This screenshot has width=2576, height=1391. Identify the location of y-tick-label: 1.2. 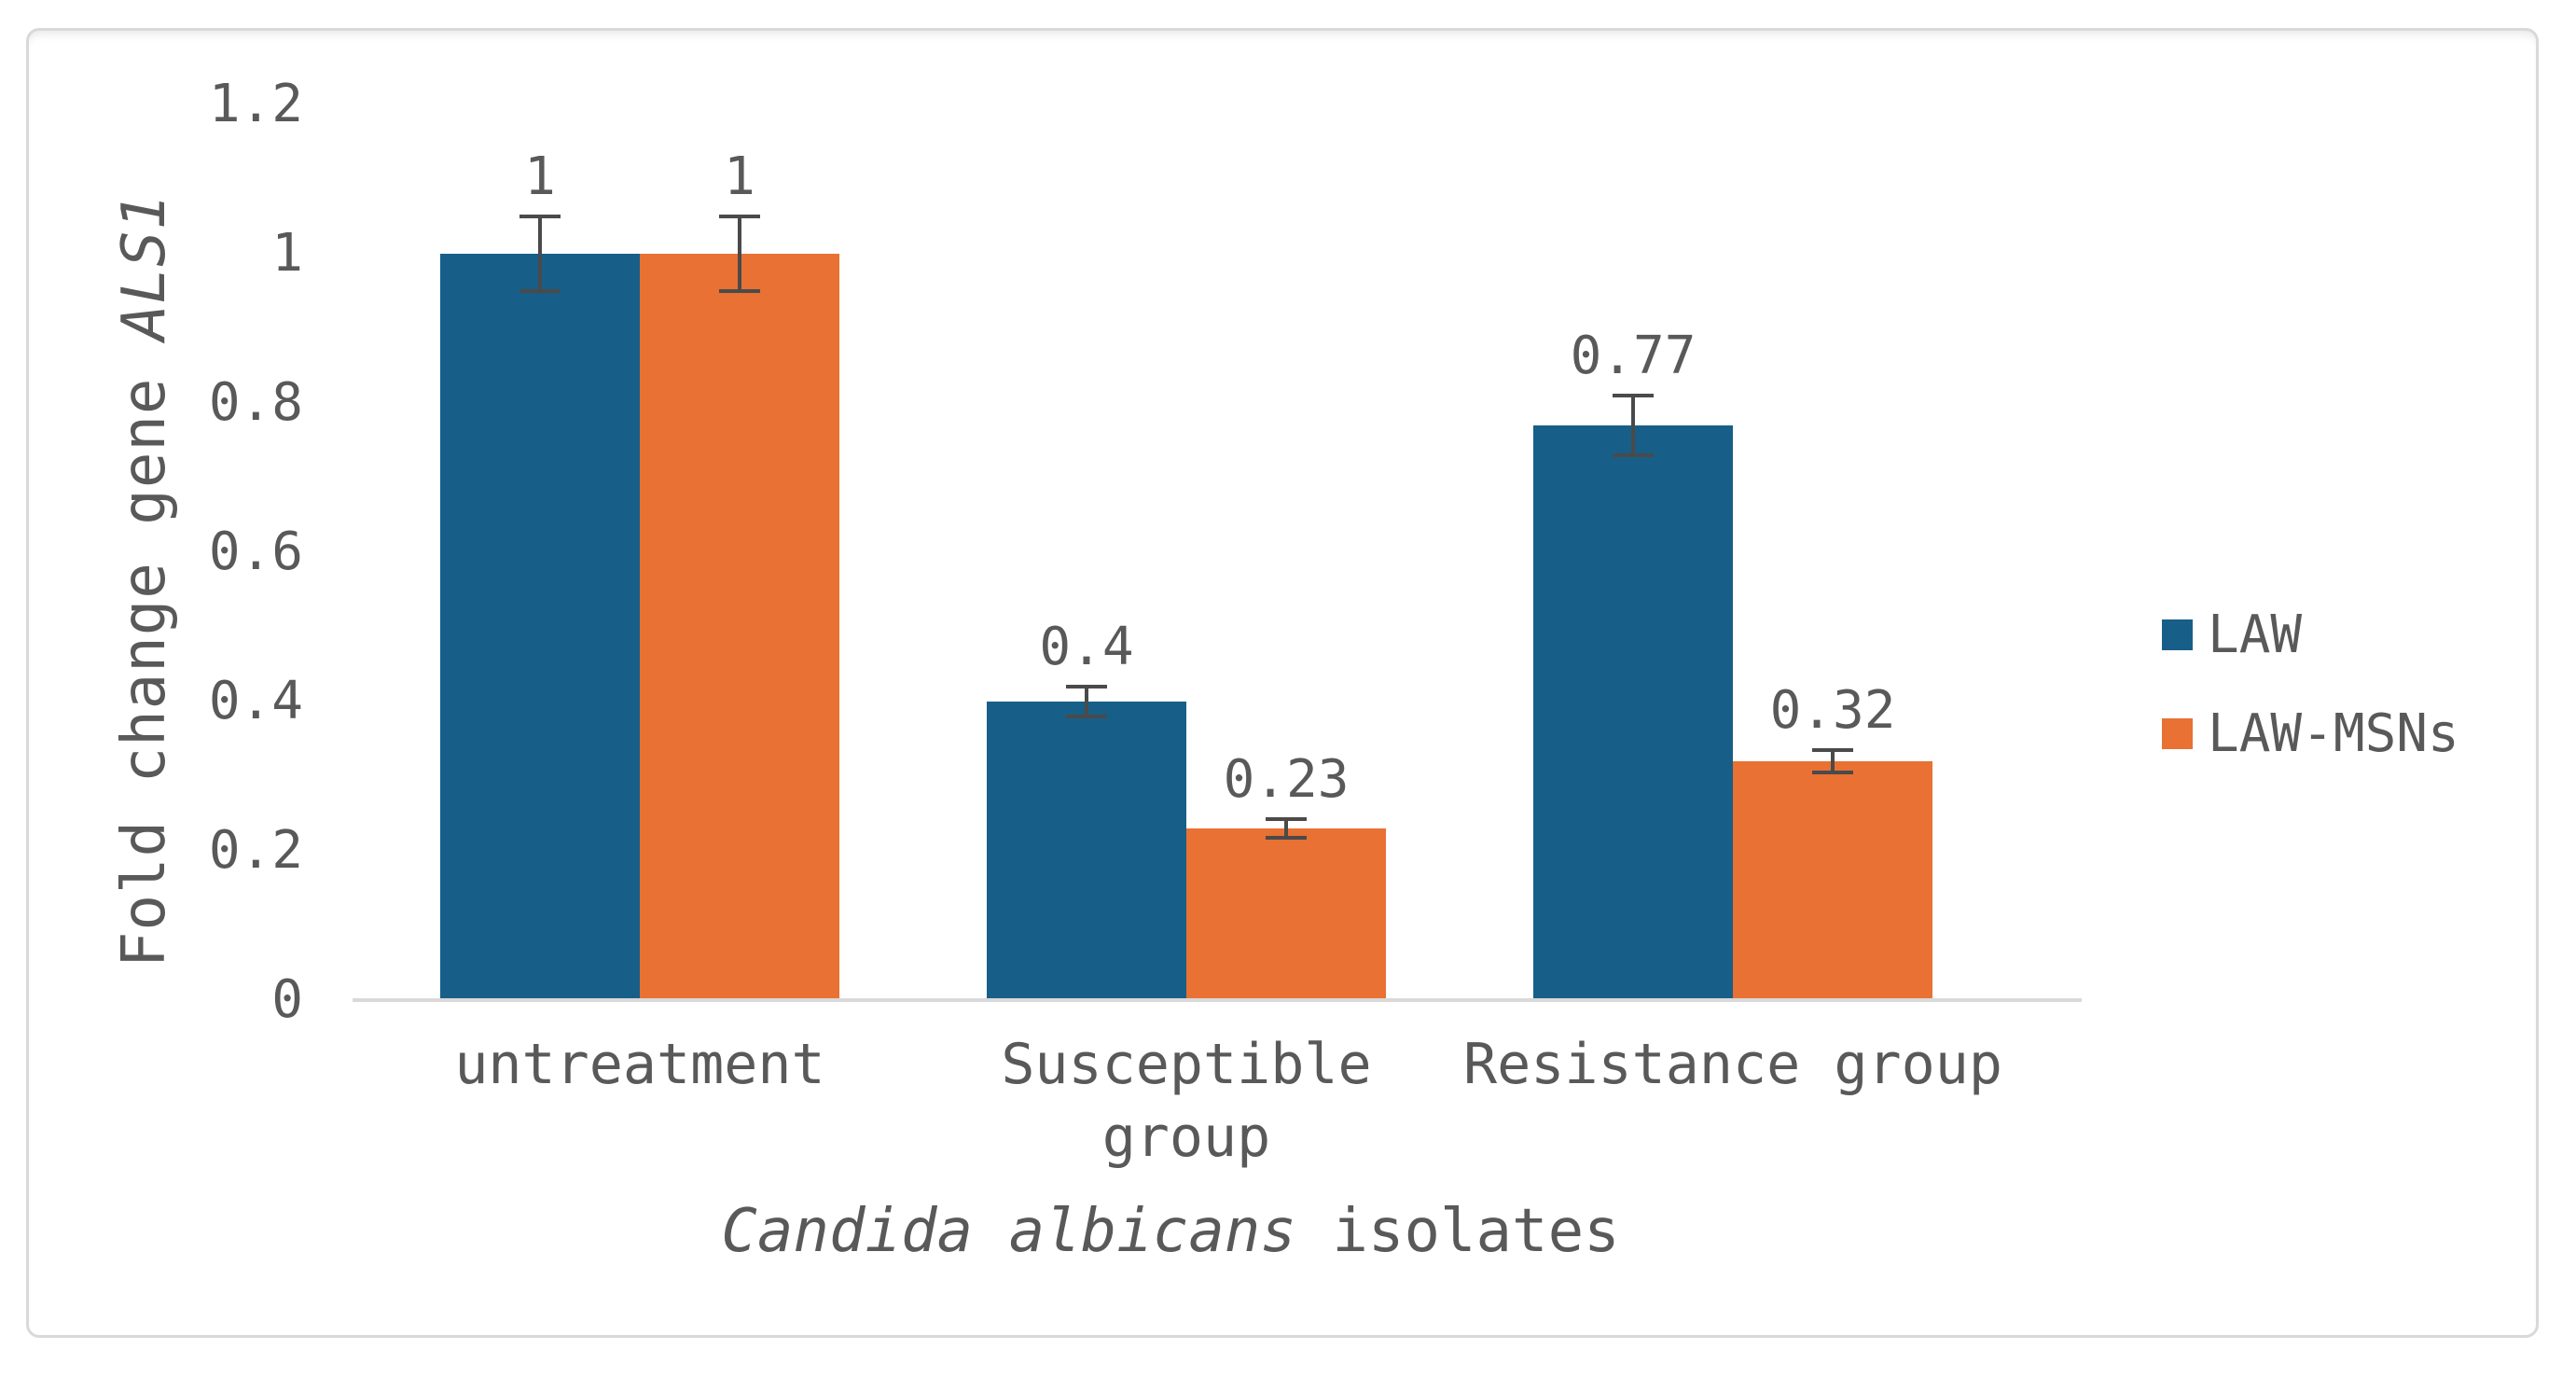
(255, 104).